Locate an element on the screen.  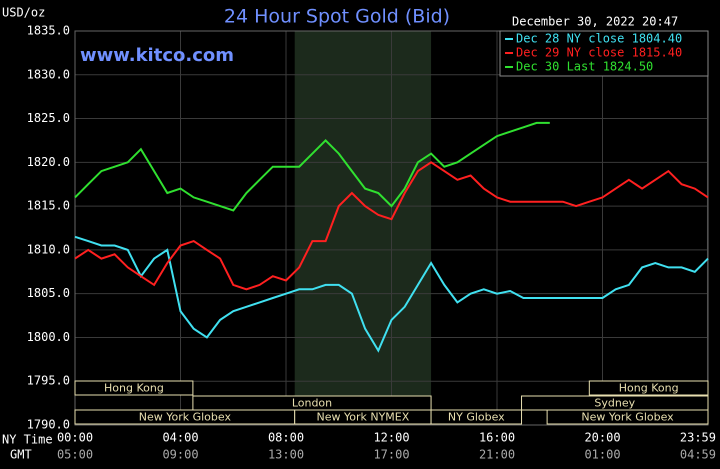
chart-title: 24 Hour Spot Gold (Bid) is located at coordinates (337, 17).